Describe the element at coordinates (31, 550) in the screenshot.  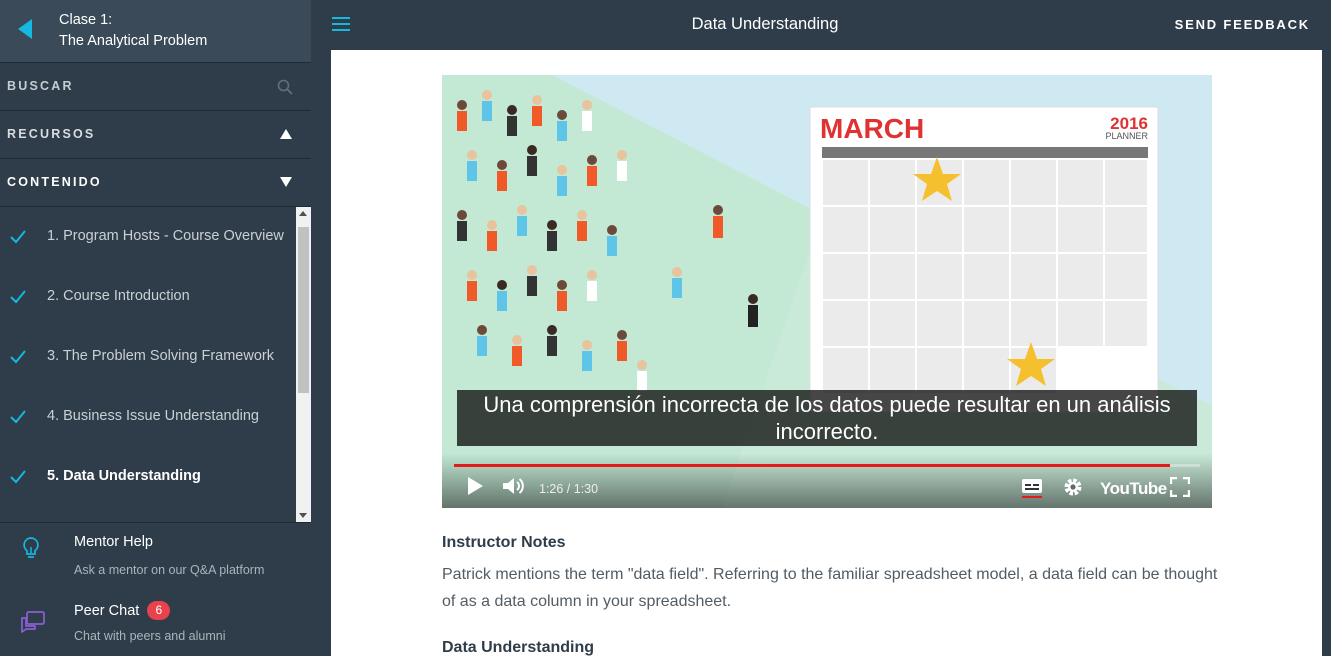
I see `lightbulb-icon` at that location.